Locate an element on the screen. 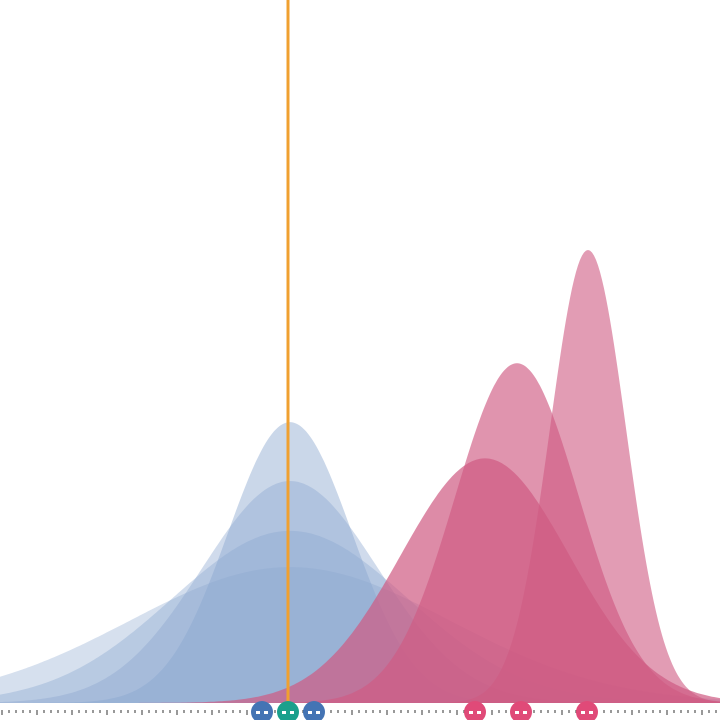 The image size is (720, 720). teal-handle is located at coordinates (288, 710).